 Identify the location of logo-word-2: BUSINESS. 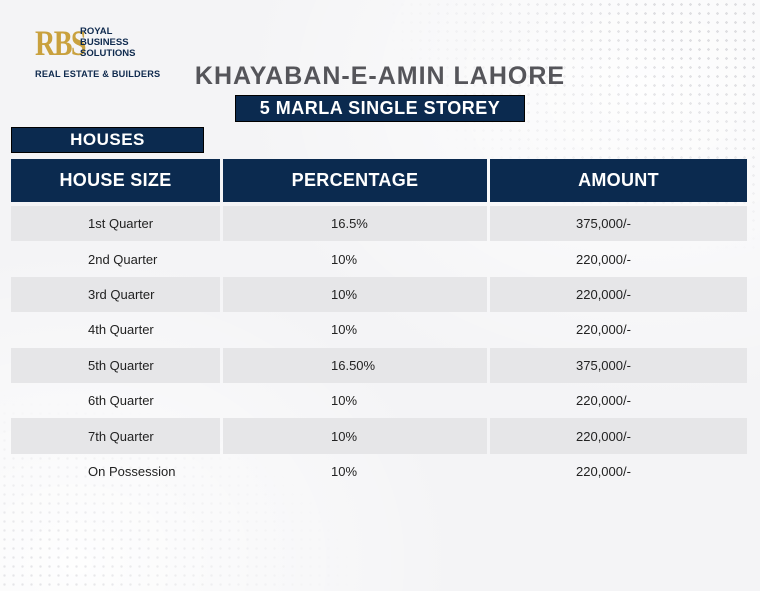
(104, 42).